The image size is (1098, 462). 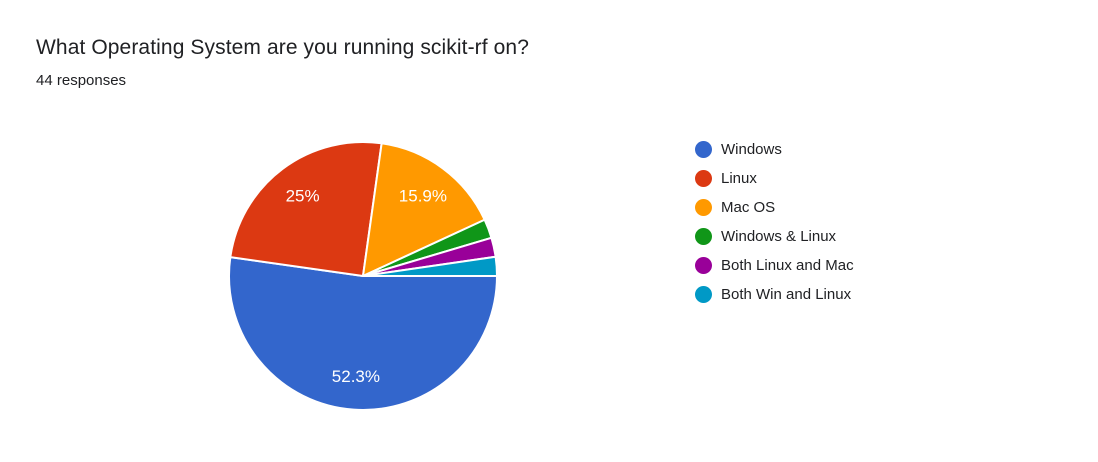 What do you see at coordinates (751, 149) in the screenshot?
I see `legend-label: Windows` at bounding box center [751, 149].